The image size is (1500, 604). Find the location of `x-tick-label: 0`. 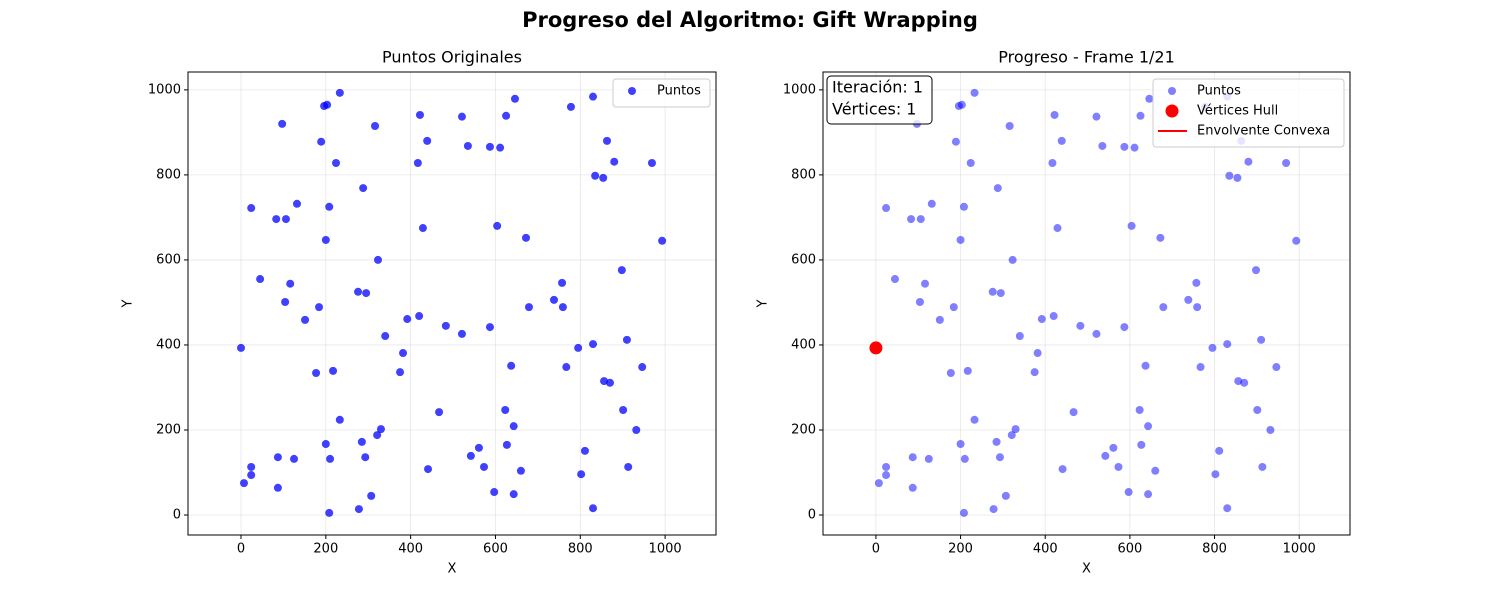

x-tick-label: 0 is located at coordinates (876, 549).